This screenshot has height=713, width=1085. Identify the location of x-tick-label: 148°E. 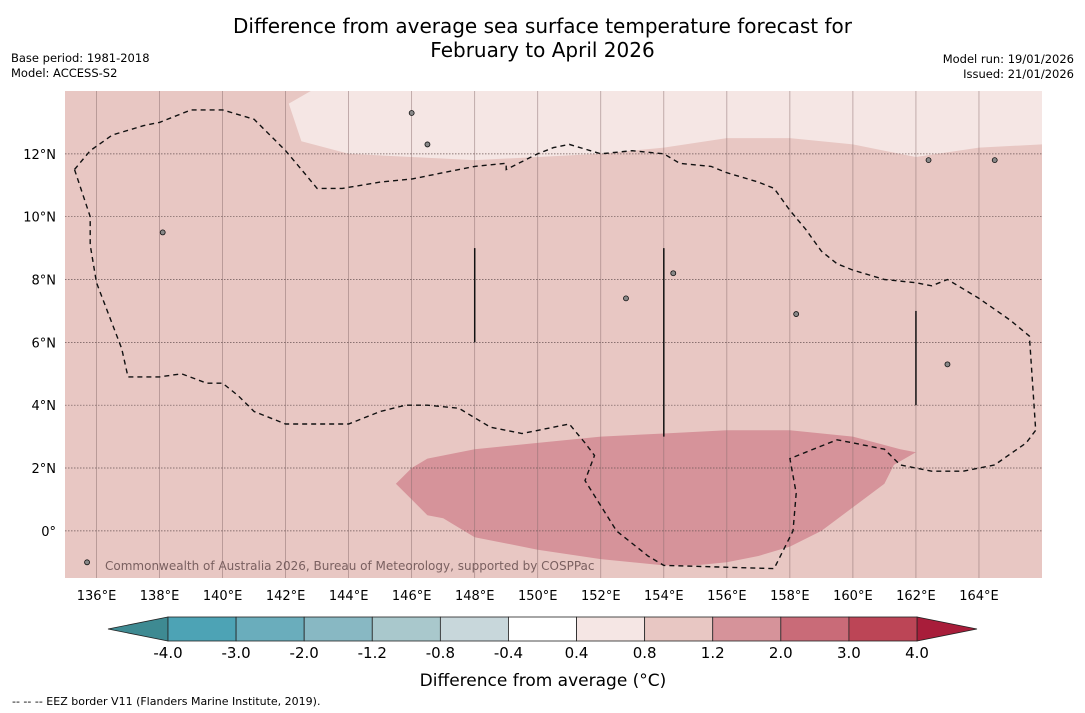
(475, 596).